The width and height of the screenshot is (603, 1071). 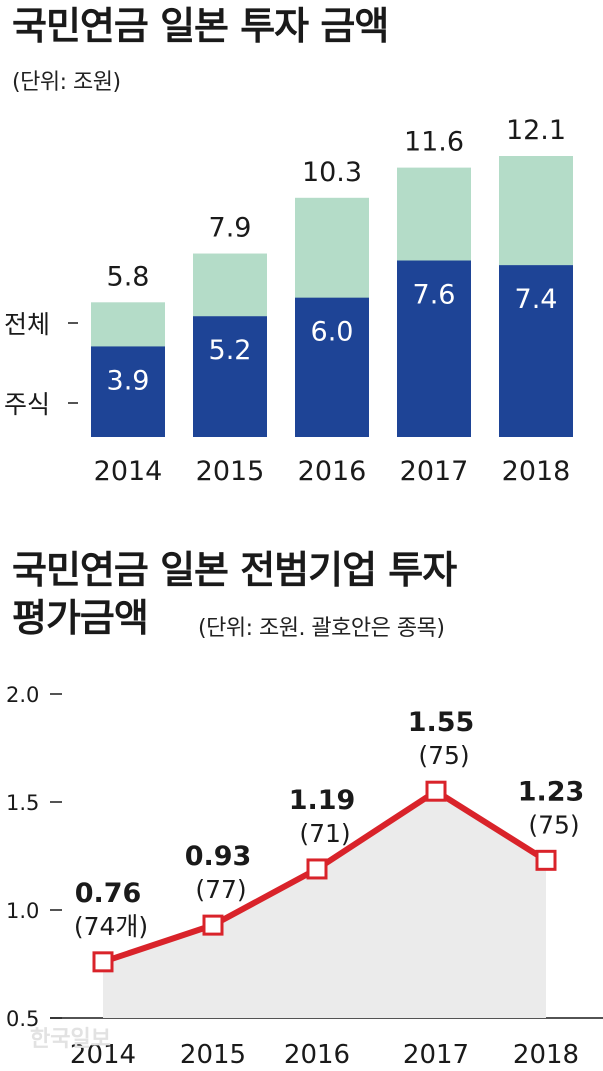 What do you see at coordinates (322, 800) in the screenshot?
I see `line-value-label: 1.19` at bounding box center [322, 800].